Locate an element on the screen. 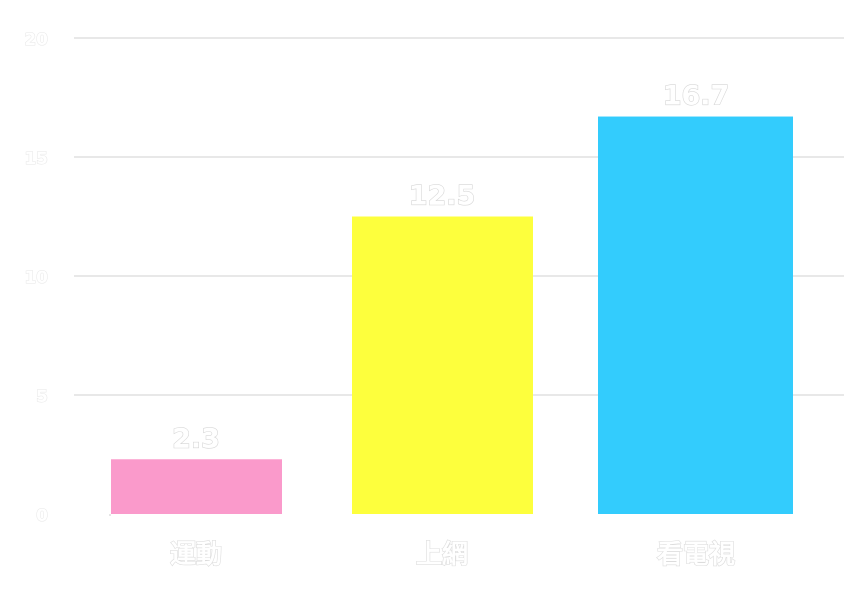 The height and width of the screenshot is (601, 844). y-axis-ticks: 0 5 10 15 20 is located at coordinates (36, 278).